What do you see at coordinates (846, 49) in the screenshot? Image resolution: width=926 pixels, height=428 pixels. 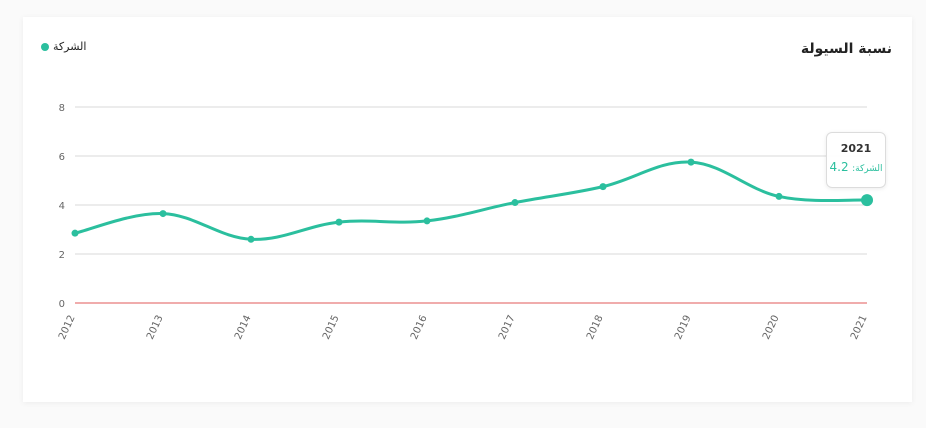 I see `chart-title: نسبة السيولة` at bounding box center [846, 49].